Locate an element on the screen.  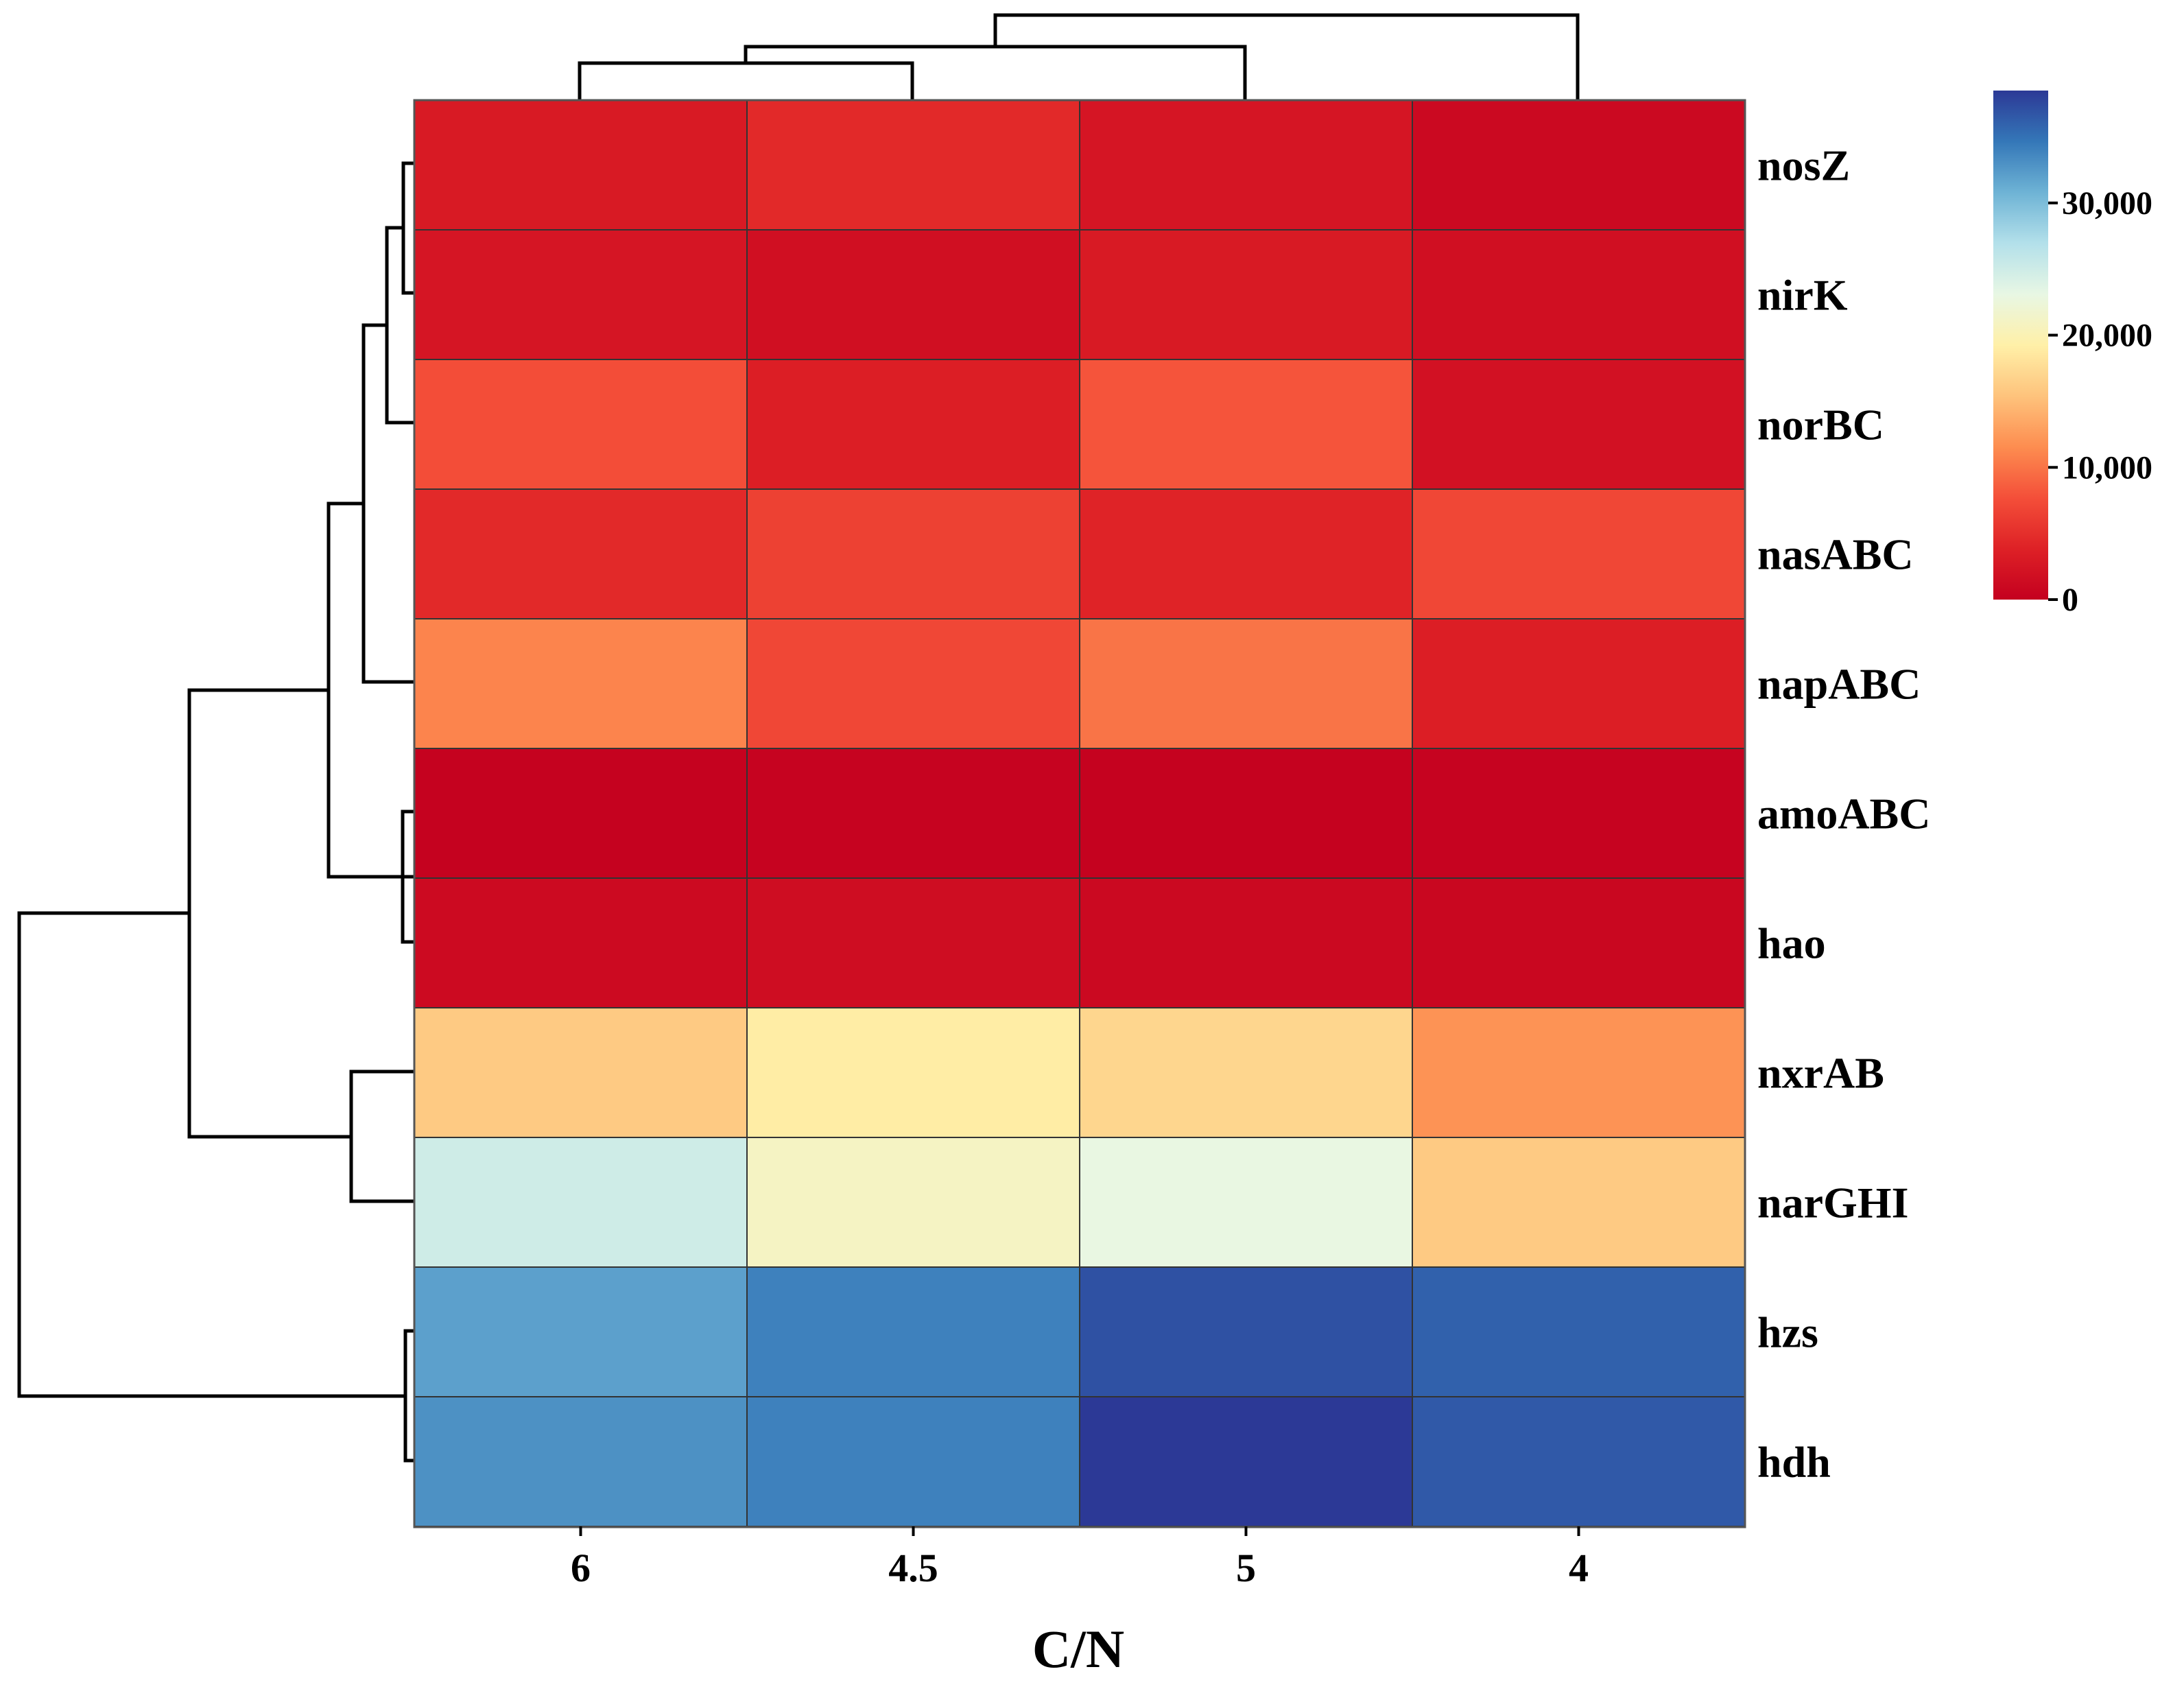
row-label: napABC is located at coordinates (1839, 684).